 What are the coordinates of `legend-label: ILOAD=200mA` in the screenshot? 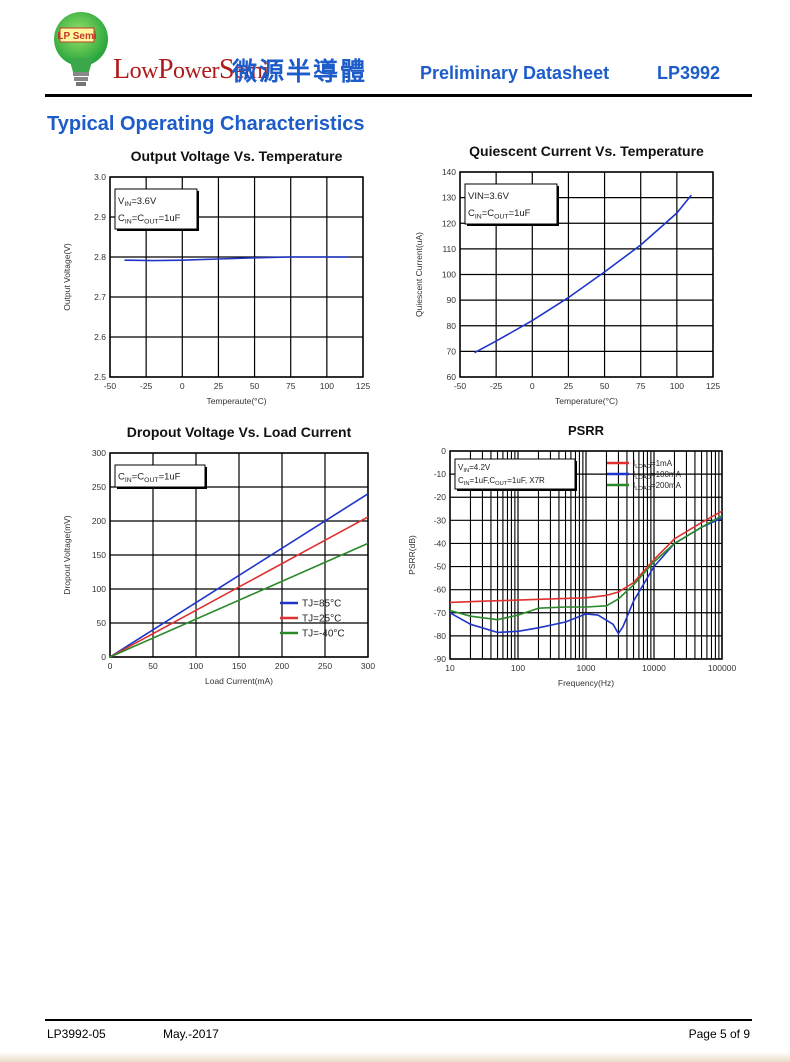 It's located at (657, 486).